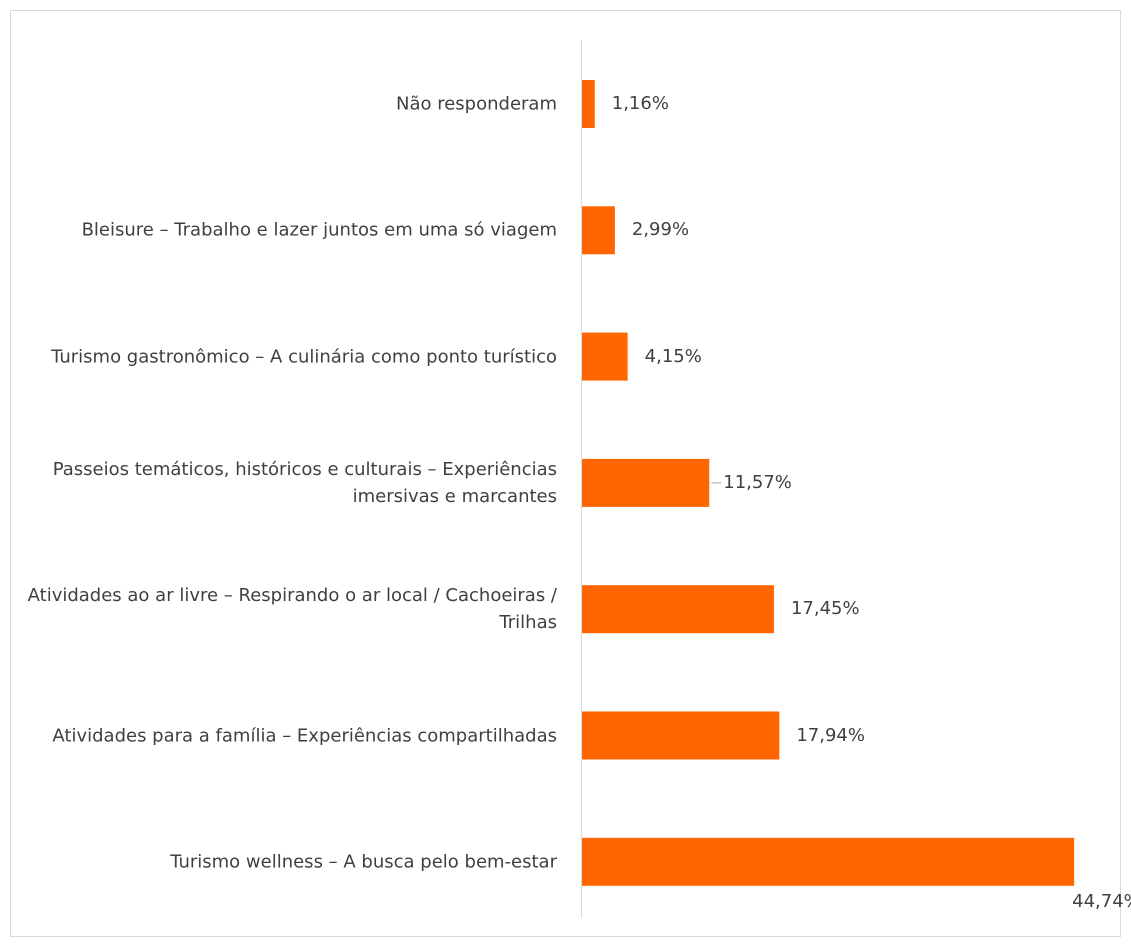  I want to click on value-label: 17,94%, so click(830, 735).